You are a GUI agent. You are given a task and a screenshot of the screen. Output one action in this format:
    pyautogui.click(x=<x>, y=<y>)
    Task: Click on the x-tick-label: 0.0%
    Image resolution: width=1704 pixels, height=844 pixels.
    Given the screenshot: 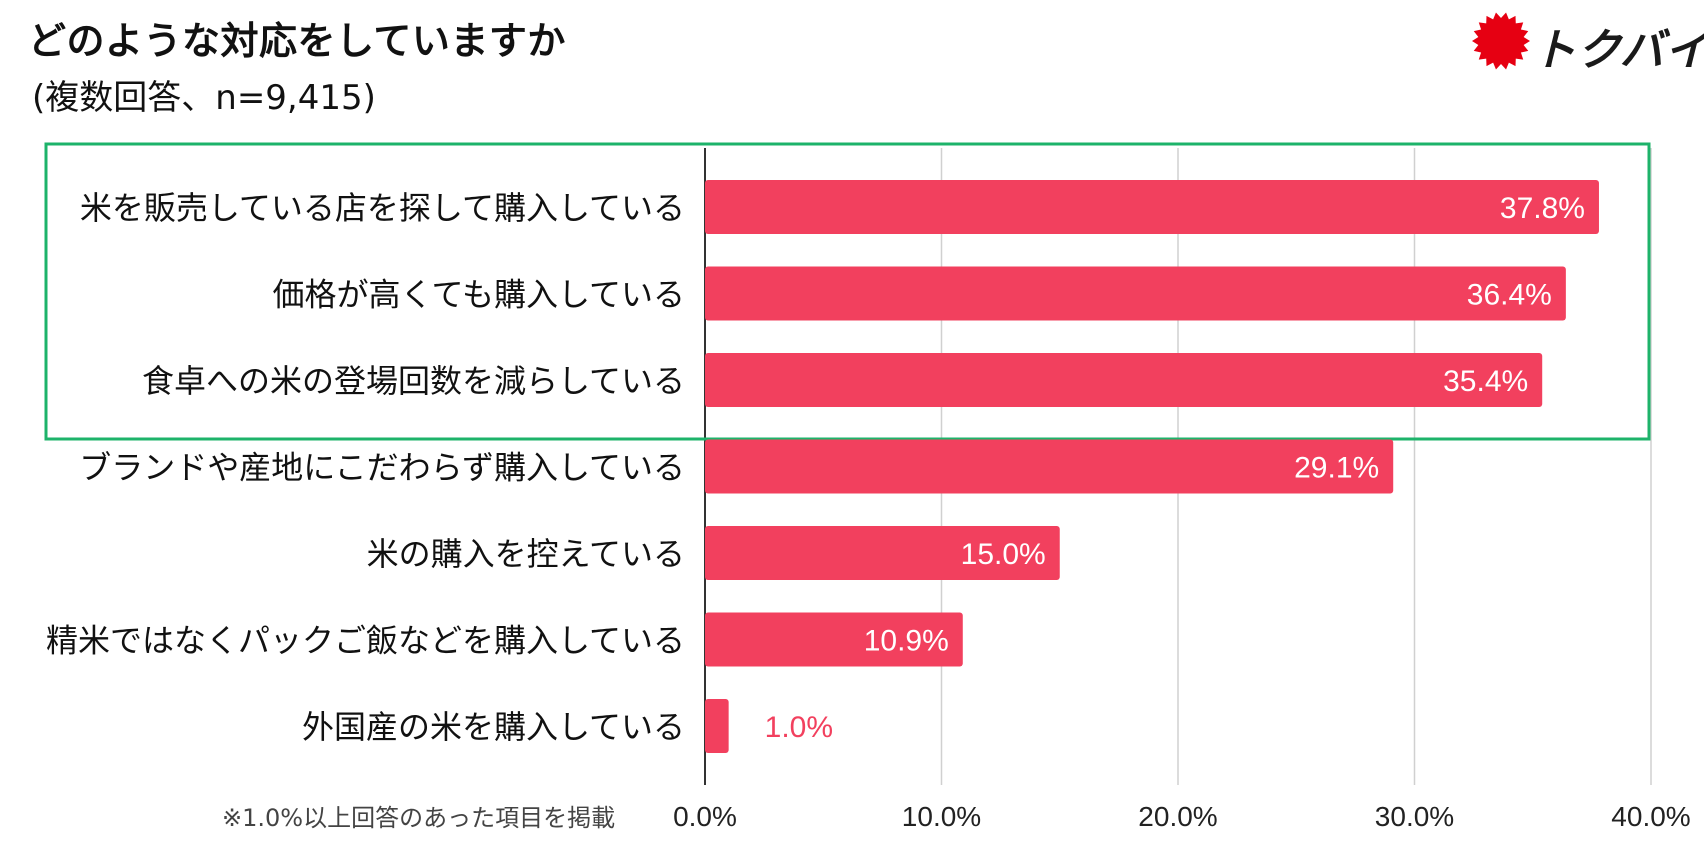 What is the action you would take?
    pyautogui.click(x=705, y=816)
    